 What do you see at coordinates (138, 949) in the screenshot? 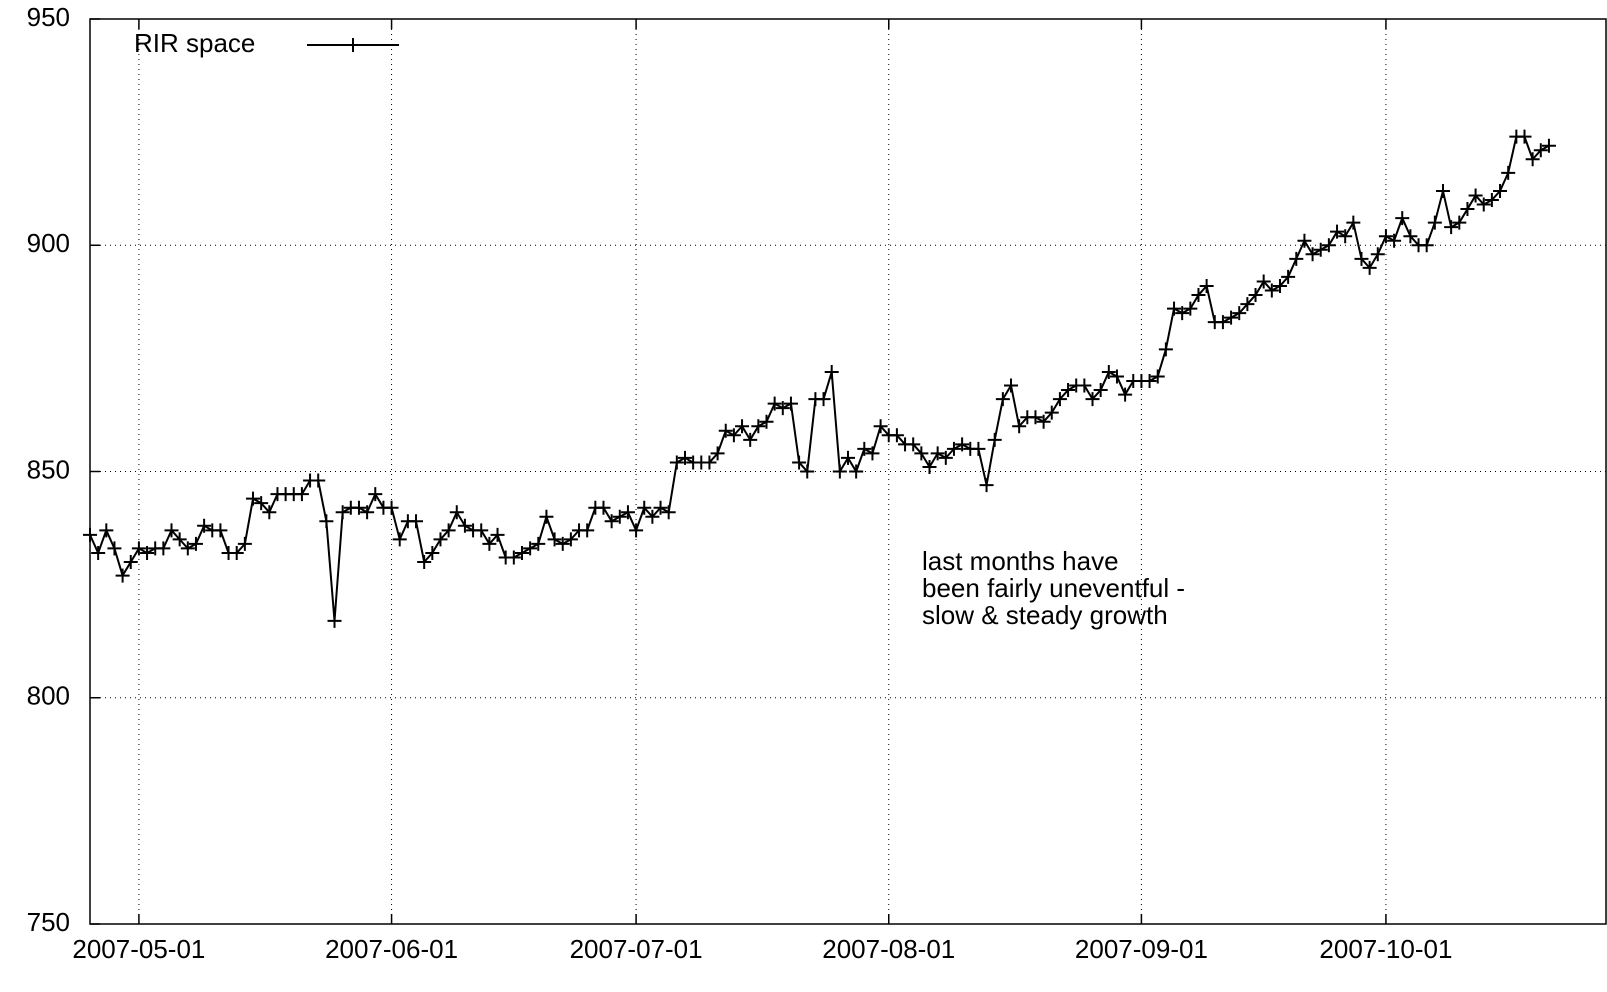
I see `x-tick-label: 2007-05-01` at bounding box center [138, 949].